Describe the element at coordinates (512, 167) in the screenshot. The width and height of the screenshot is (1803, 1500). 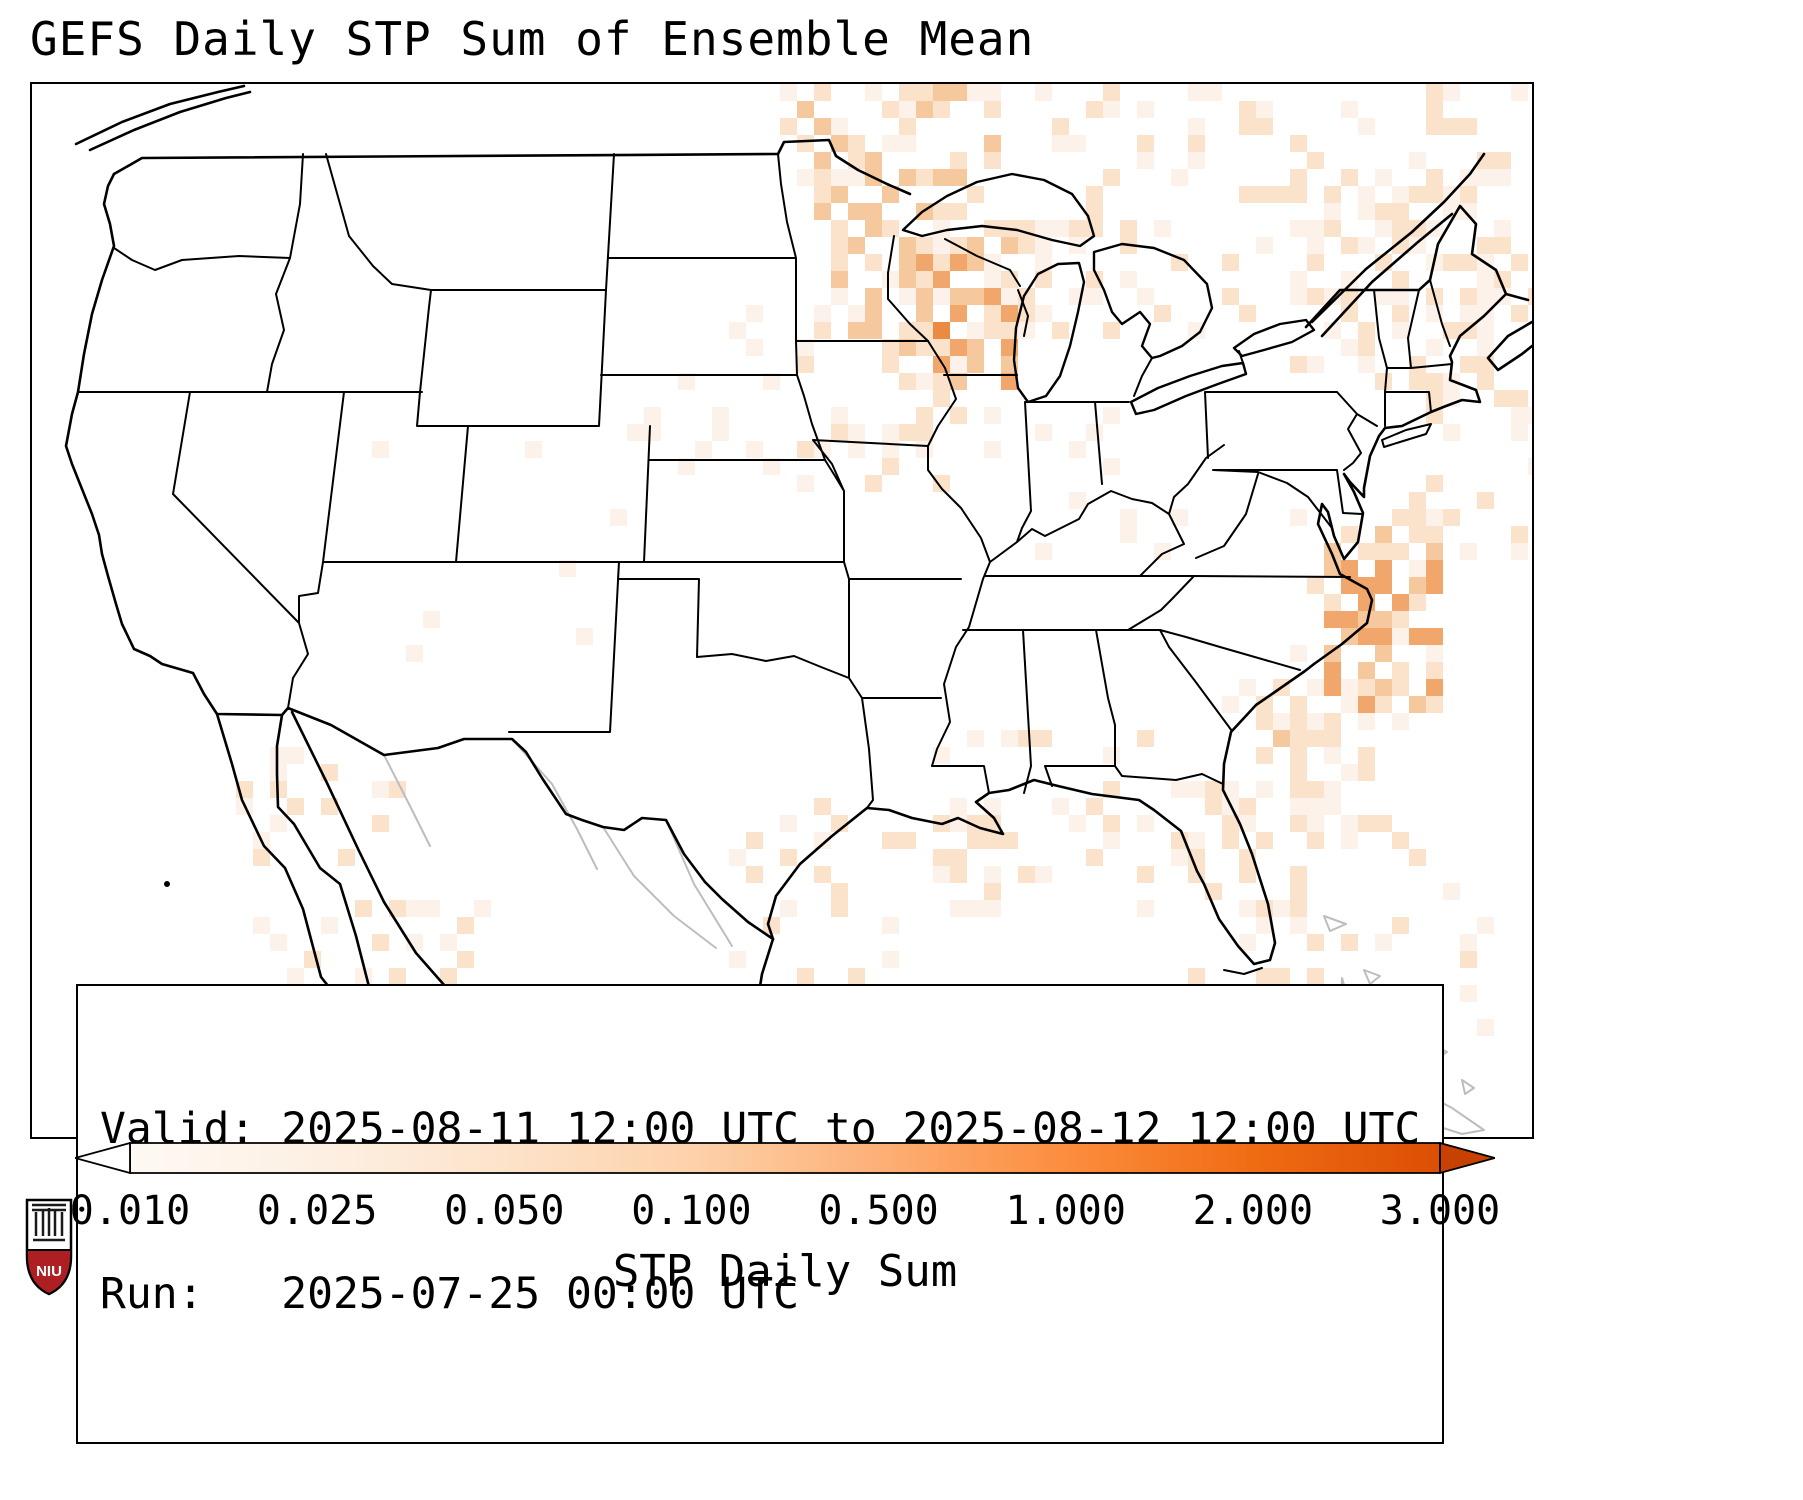
I see `canada-border-line` at that location.